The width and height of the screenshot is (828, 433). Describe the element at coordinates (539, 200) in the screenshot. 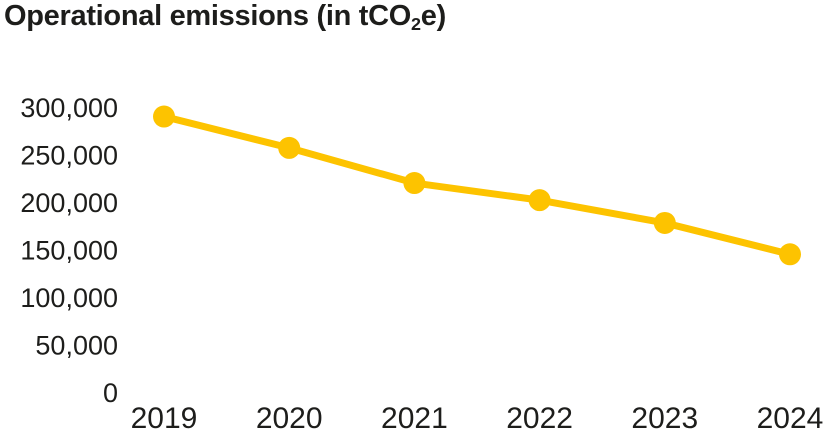

I see `data-point-2022` at that location.